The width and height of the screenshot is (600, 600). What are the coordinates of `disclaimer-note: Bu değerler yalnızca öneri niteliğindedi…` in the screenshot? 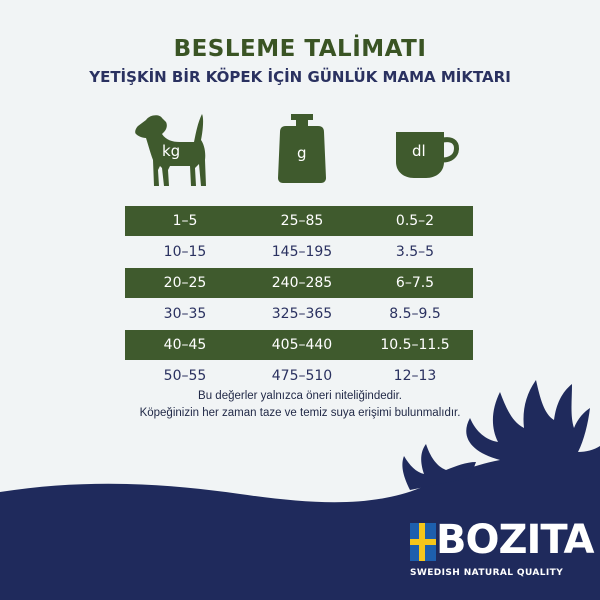 It's located at (300, 405).